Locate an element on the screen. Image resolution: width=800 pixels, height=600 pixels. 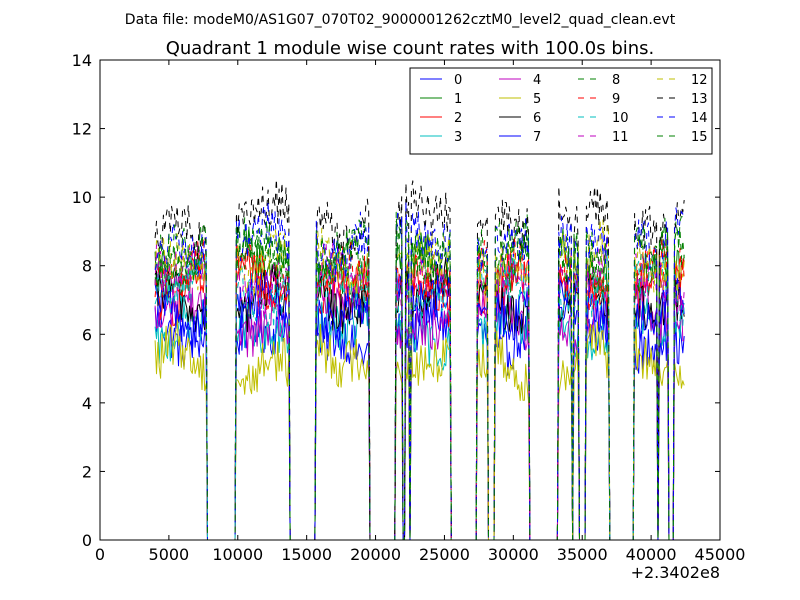
x-tick-label: 25000 is located at coordinates (444, 554).